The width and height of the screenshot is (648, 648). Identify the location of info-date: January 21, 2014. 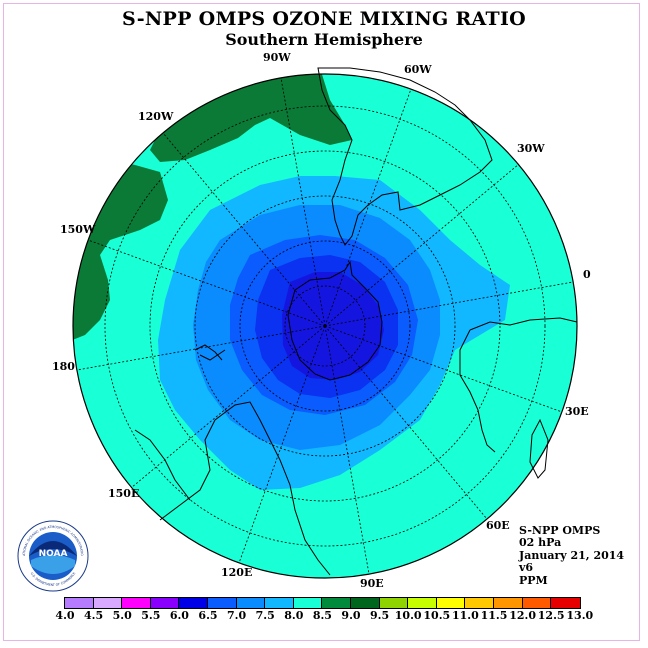
(572, 555).